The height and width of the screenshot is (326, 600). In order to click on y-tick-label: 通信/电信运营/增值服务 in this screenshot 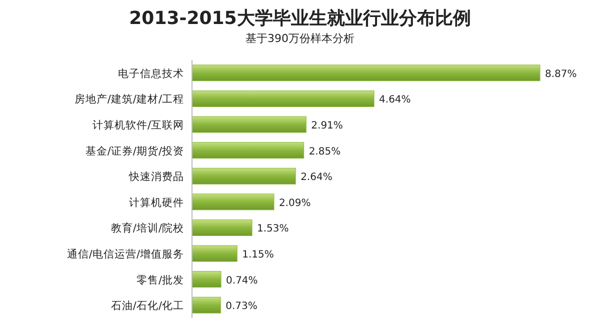, I will do `click(125, 254)`.